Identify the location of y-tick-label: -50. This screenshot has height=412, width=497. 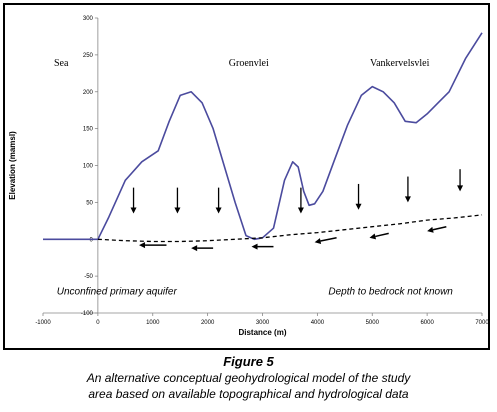
(88, 277).